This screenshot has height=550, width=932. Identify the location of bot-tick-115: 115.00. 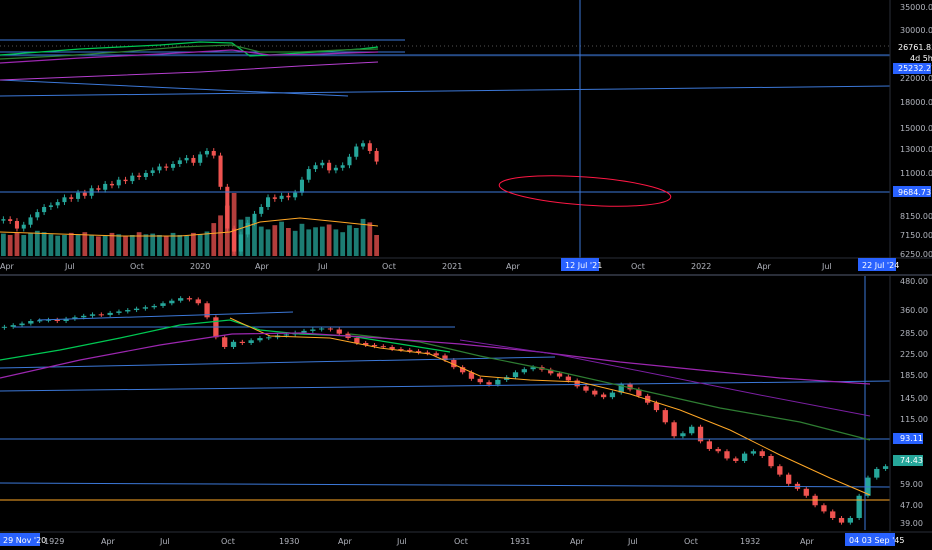
(914, 419).